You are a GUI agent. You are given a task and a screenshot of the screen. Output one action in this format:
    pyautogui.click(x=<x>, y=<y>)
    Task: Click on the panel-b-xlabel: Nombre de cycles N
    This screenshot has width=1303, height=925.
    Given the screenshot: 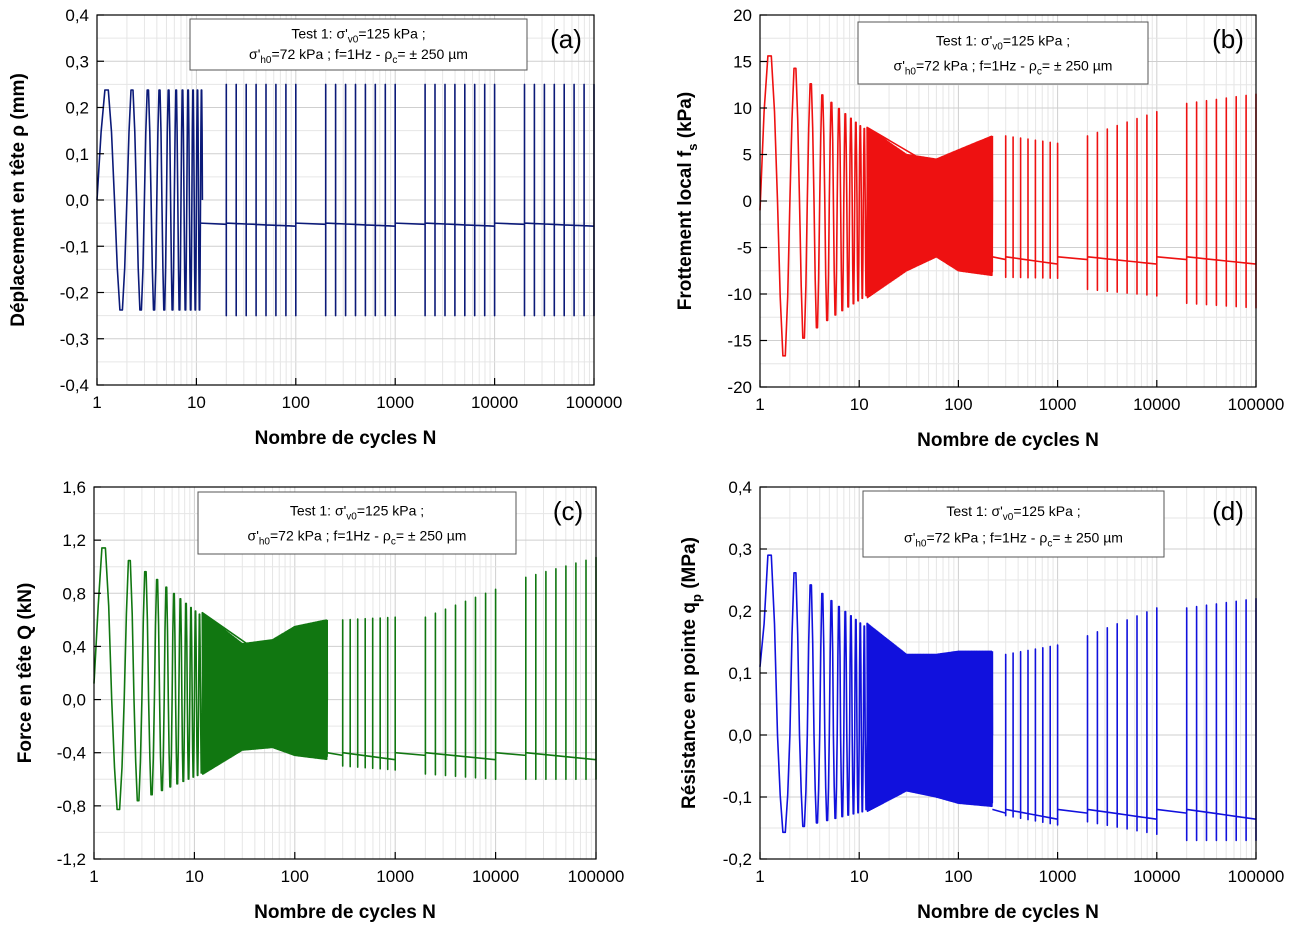 What is the action you would take?
    pyautogui.click(x=1008, y=440)
    